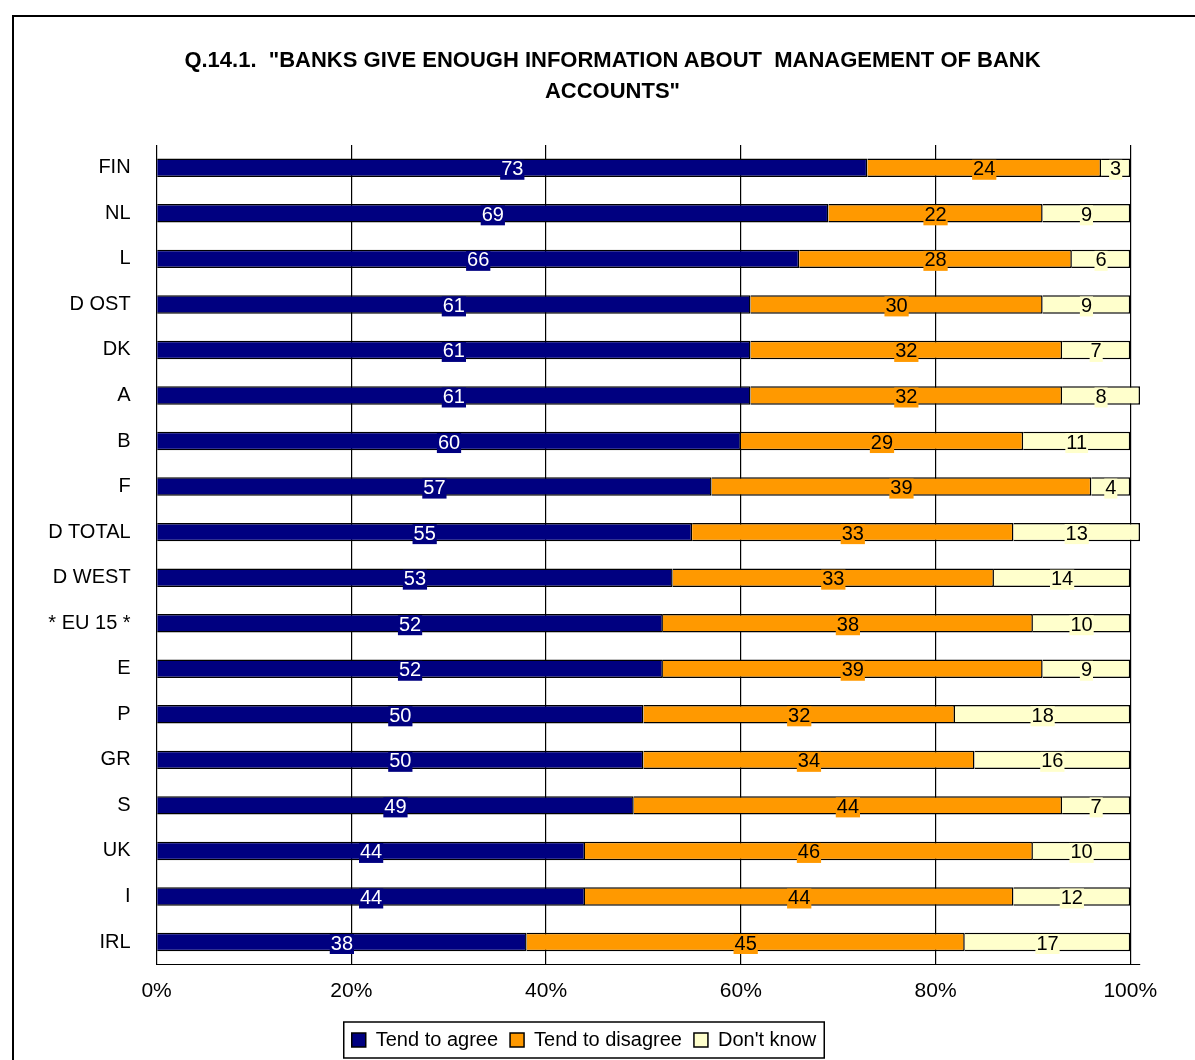  Describe the element at coordinates (546, 990) in the screenshot. I see `x-tick-label: 40%` at that location.